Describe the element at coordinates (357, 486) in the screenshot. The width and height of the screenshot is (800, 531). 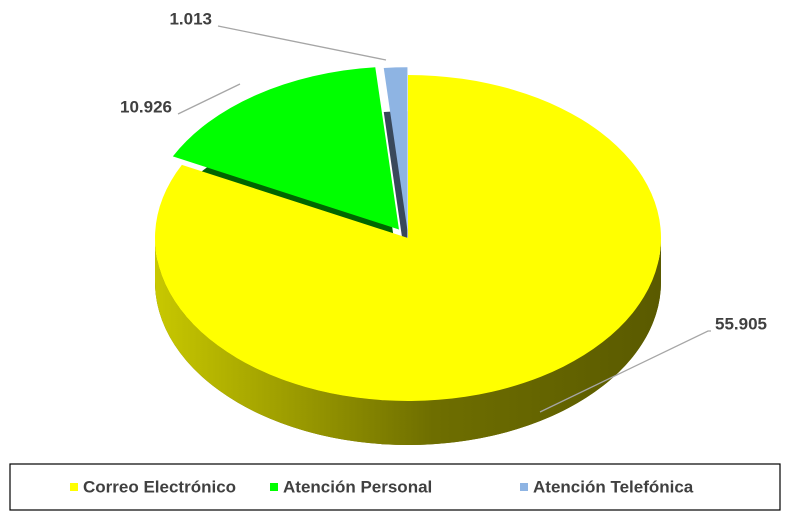
I see `legend-label: Atención Personal` at that location.